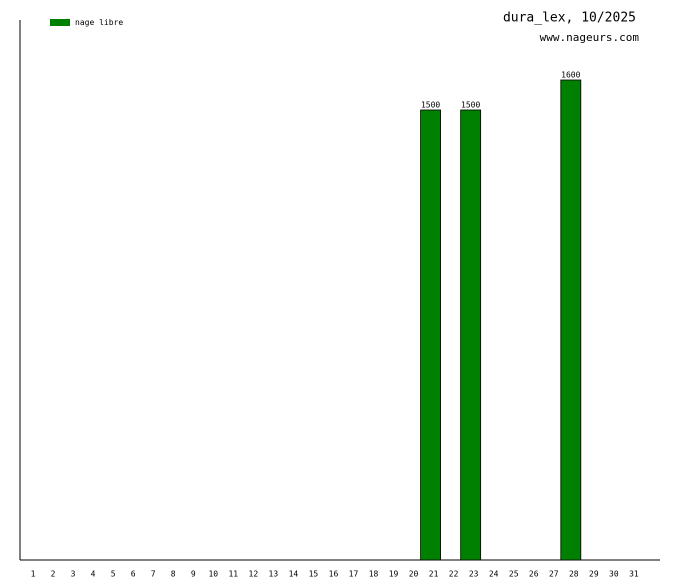 The image size is (680, 580). I want to click on chart-title: dura_lex, 10/2025, so click(569, 18).